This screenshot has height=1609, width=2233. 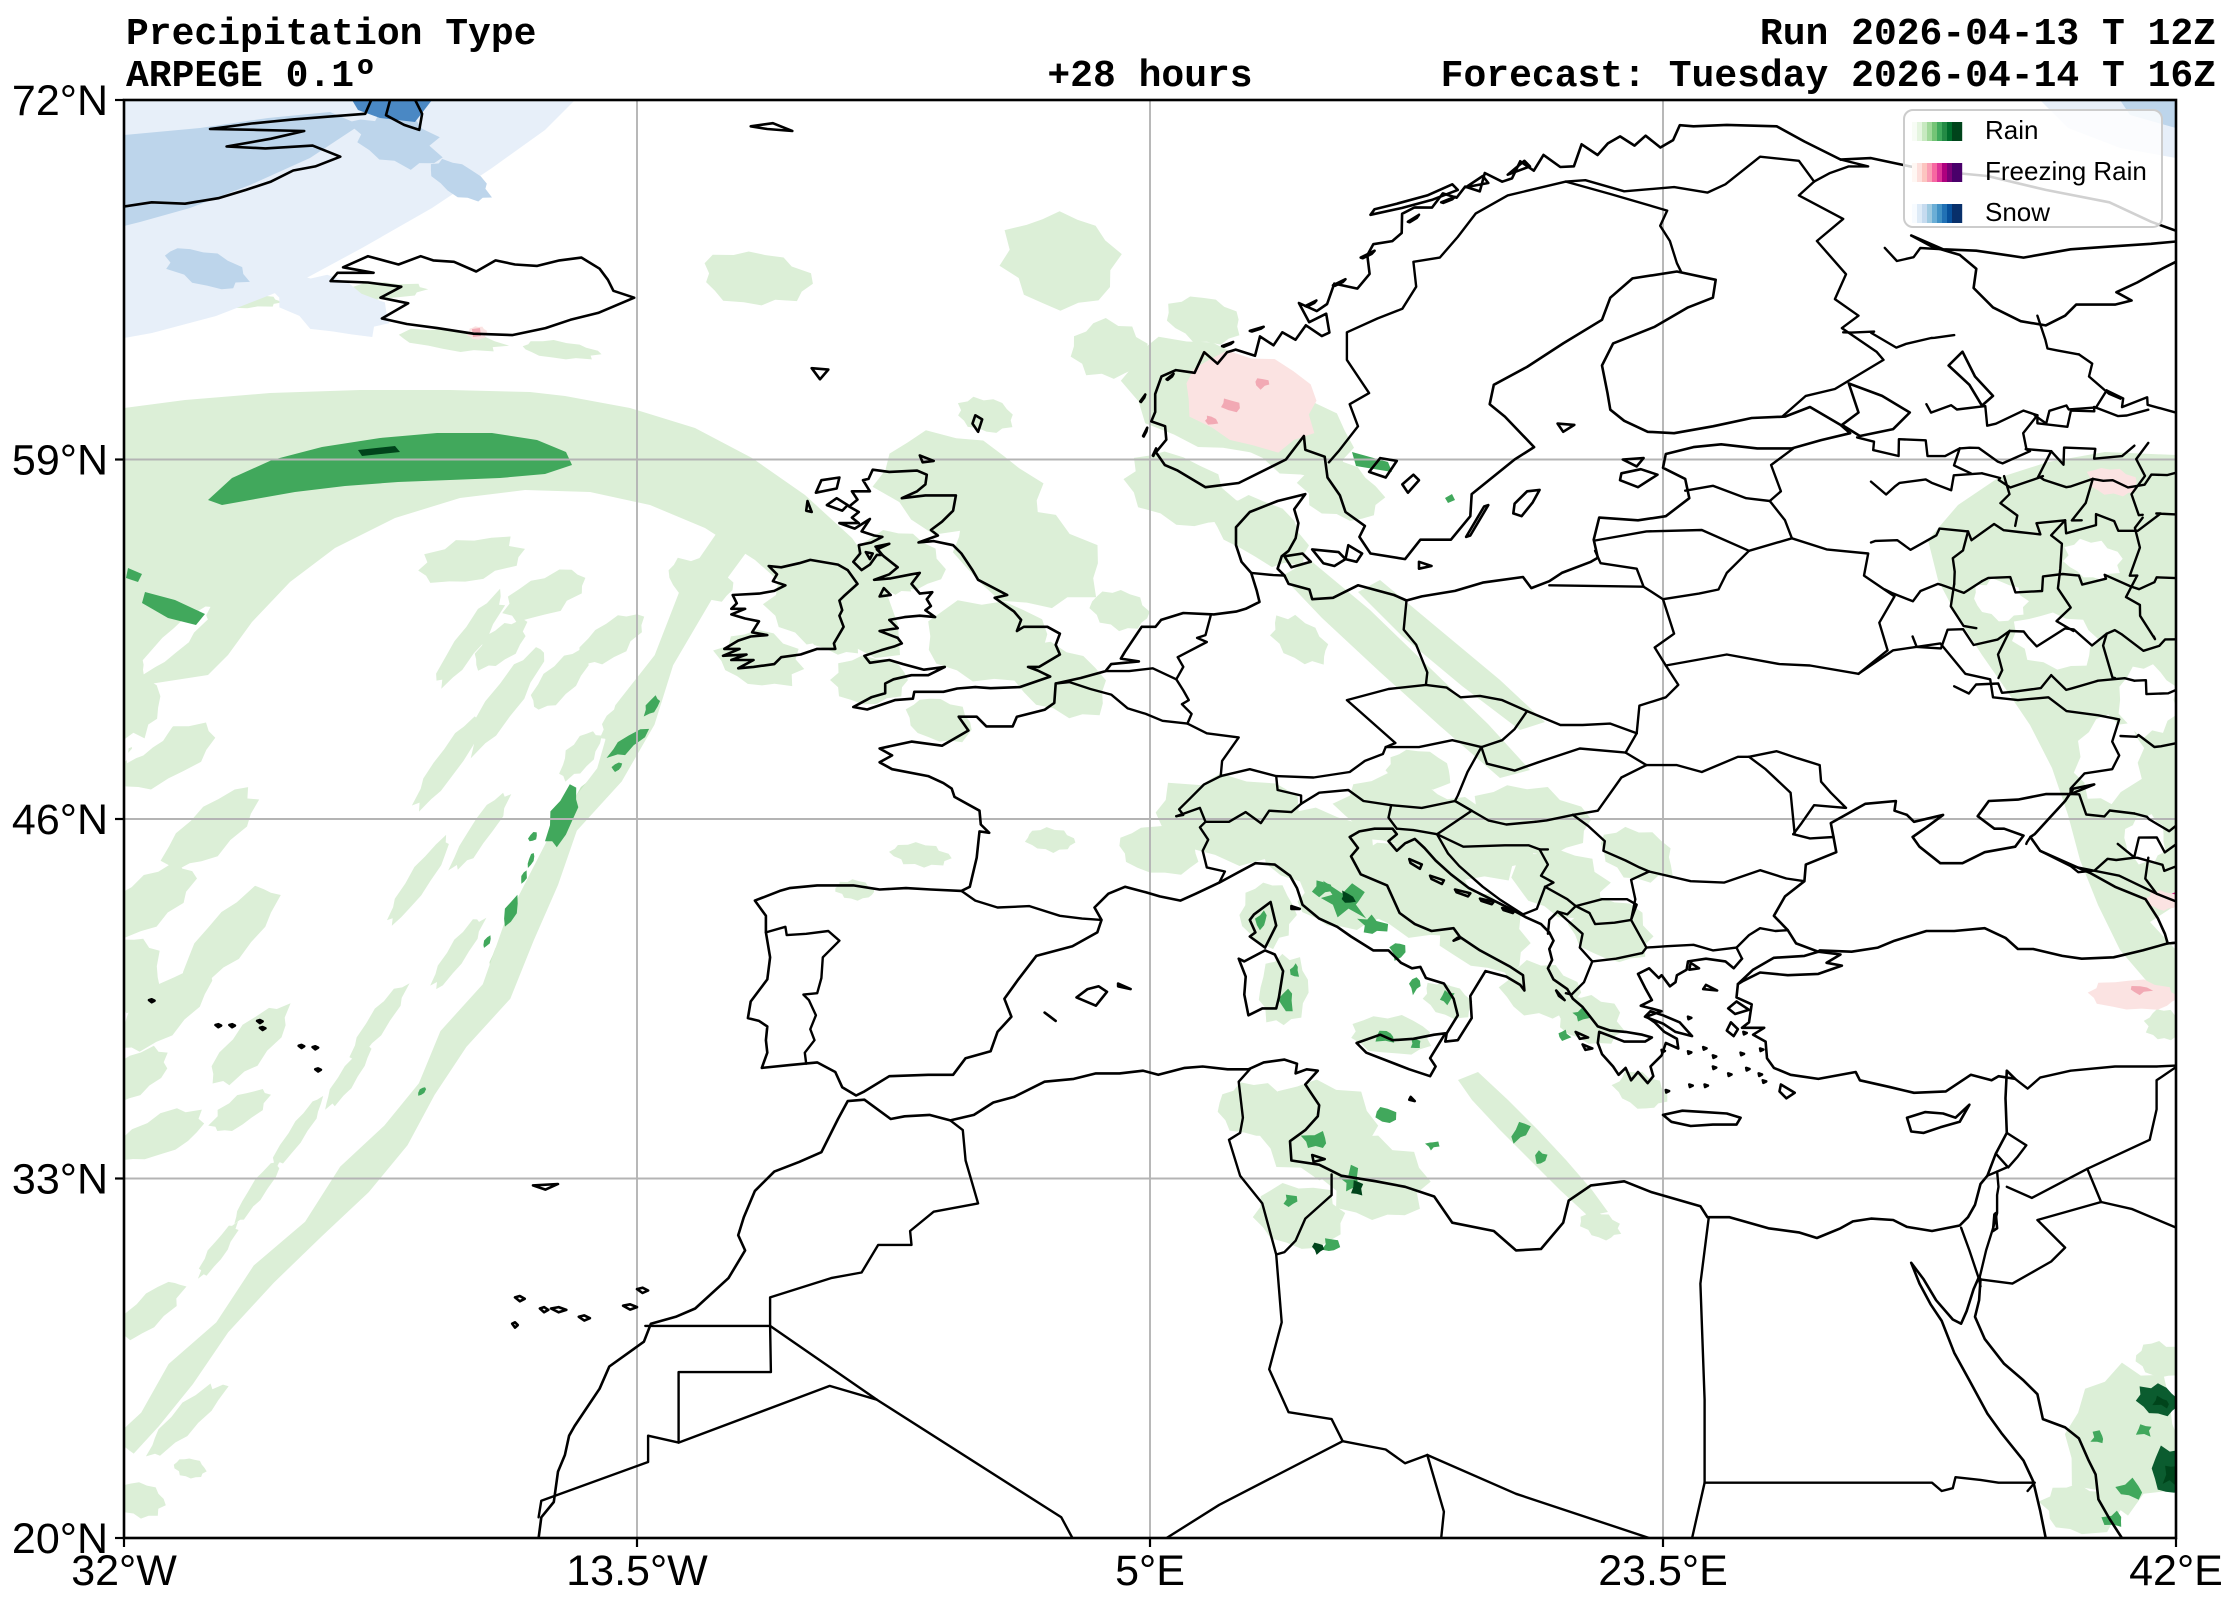 What do you see at coordinates (251, 76) in the screenshot?
I see `svg-text: ARPEGE 0.1º` at bounding box center [251, 76].